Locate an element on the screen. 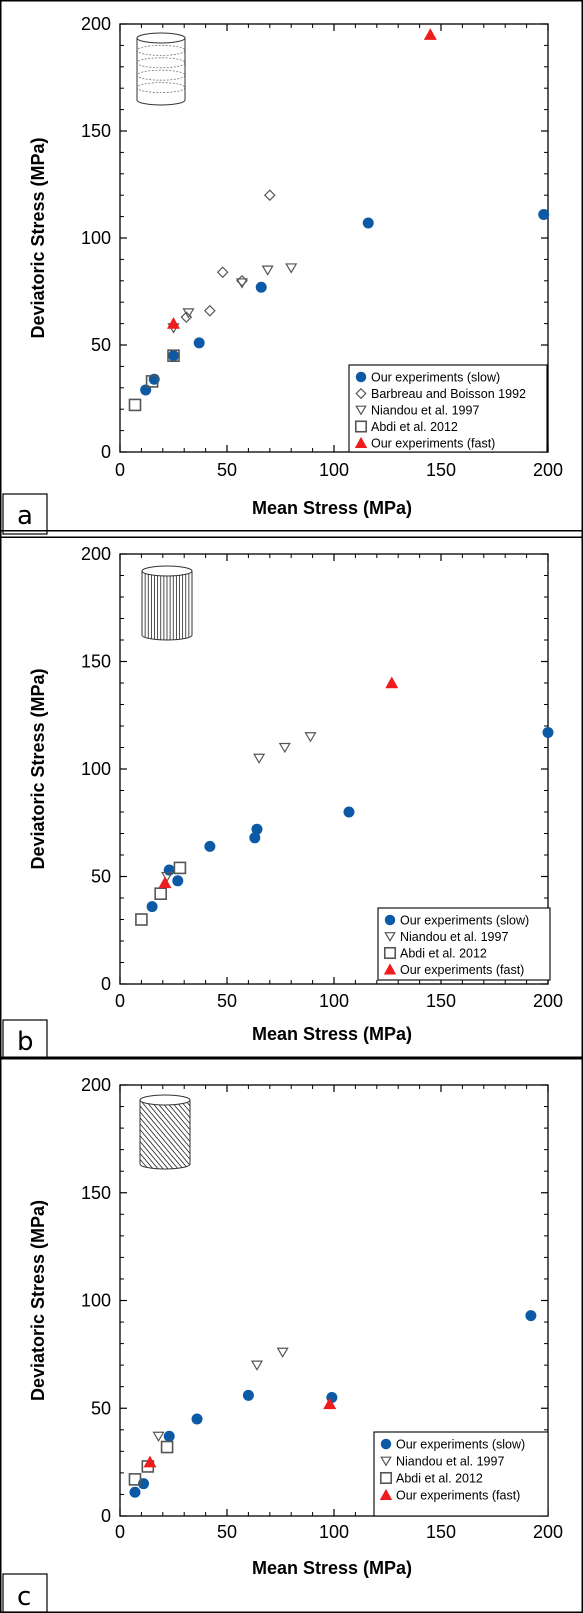  cylinder-diagonal-layers-icon is located at coordinates (165, 1132).